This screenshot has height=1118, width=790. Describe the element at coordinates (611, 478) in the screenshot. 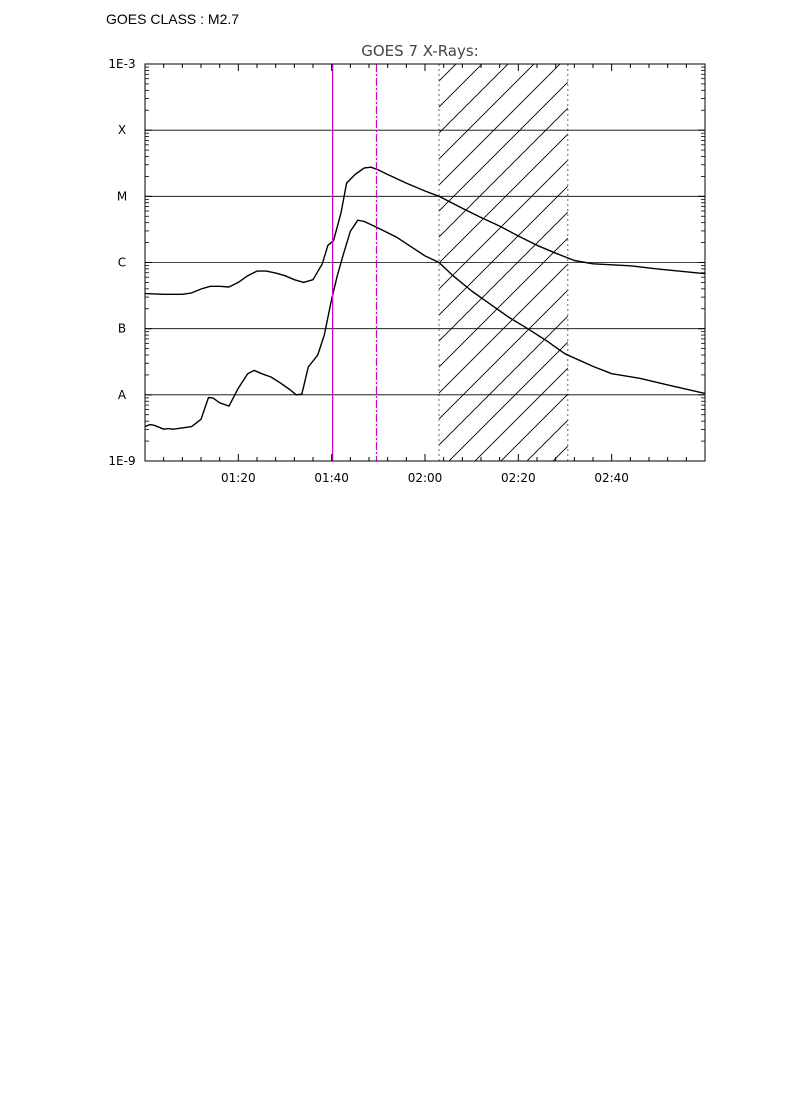

I see `x-tick-label: 02:40` at that location.